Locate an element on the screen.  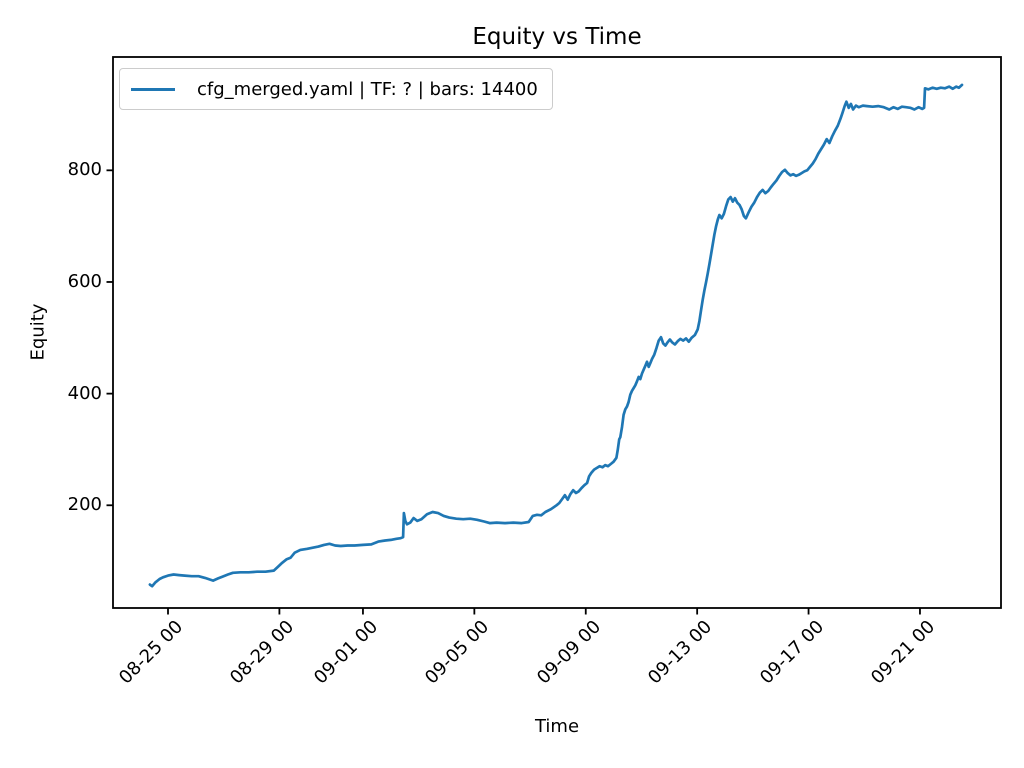
legend-box: cfg_merged.yaml | TF: ? | bars: 14400 is located at coordinates (336, 89).